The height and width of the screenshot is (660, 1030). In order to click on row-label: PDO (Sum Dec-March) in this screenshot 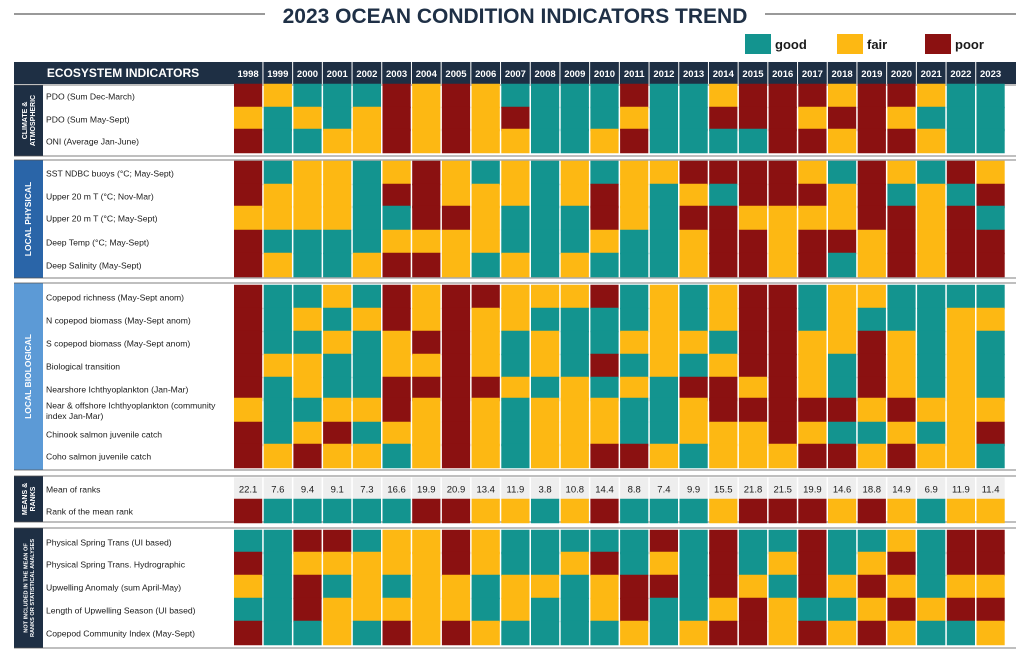, I will do `click(90, 97)`.